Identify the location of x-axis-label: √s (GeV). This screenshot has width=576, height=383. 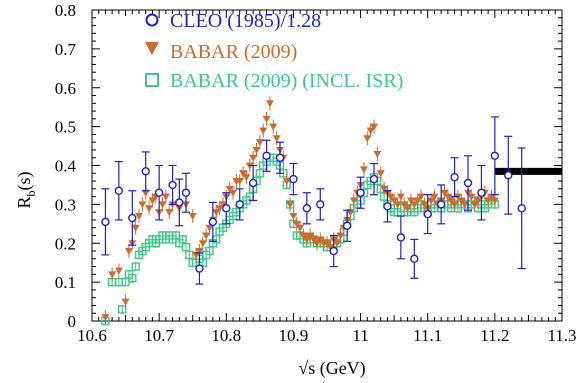
(331, 368).